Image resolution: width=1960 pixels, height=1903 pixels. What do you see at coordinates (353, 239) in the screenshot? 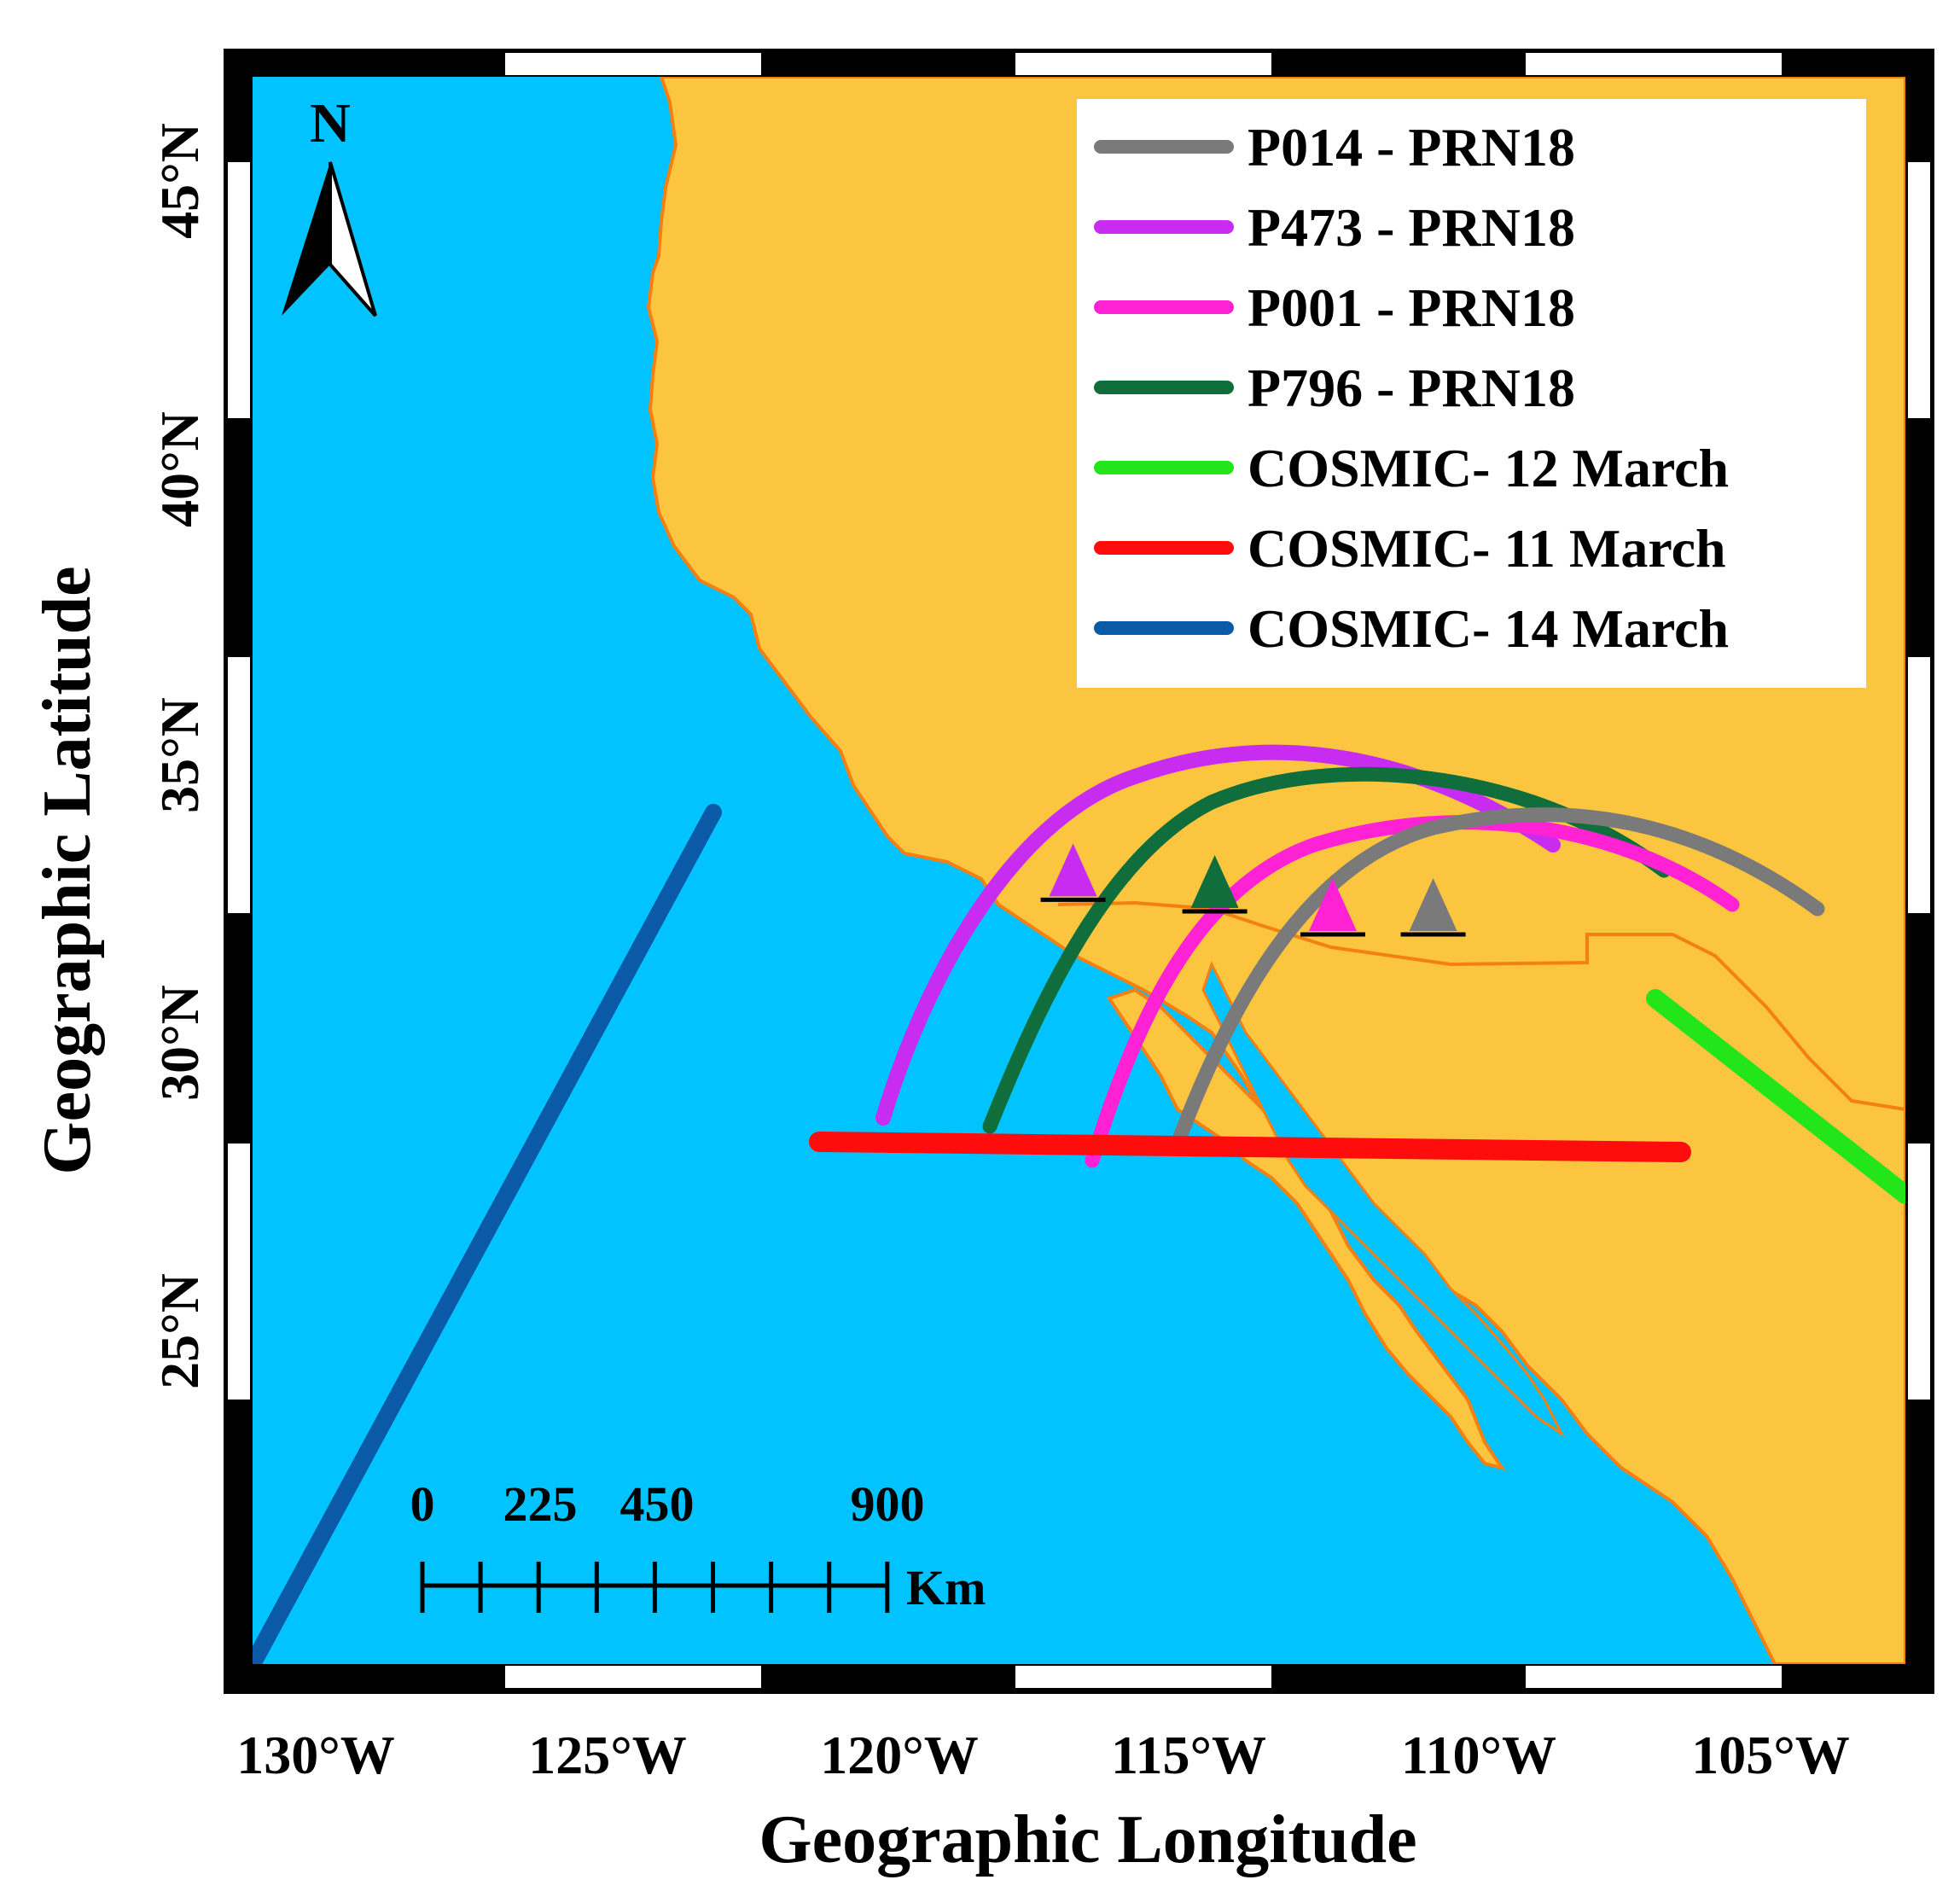
I see `north-arrow-right-icon` at bounding box center [353, 239].